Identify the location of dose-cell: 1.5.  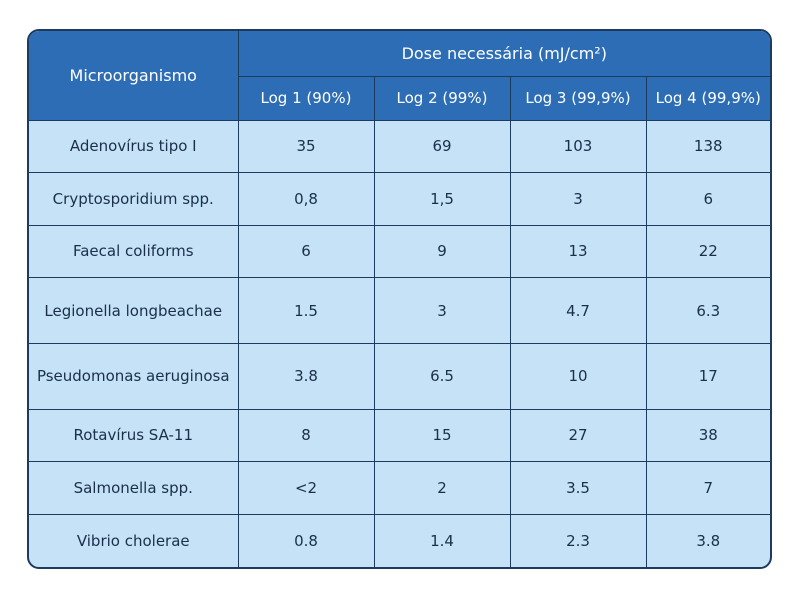
(306, 310).